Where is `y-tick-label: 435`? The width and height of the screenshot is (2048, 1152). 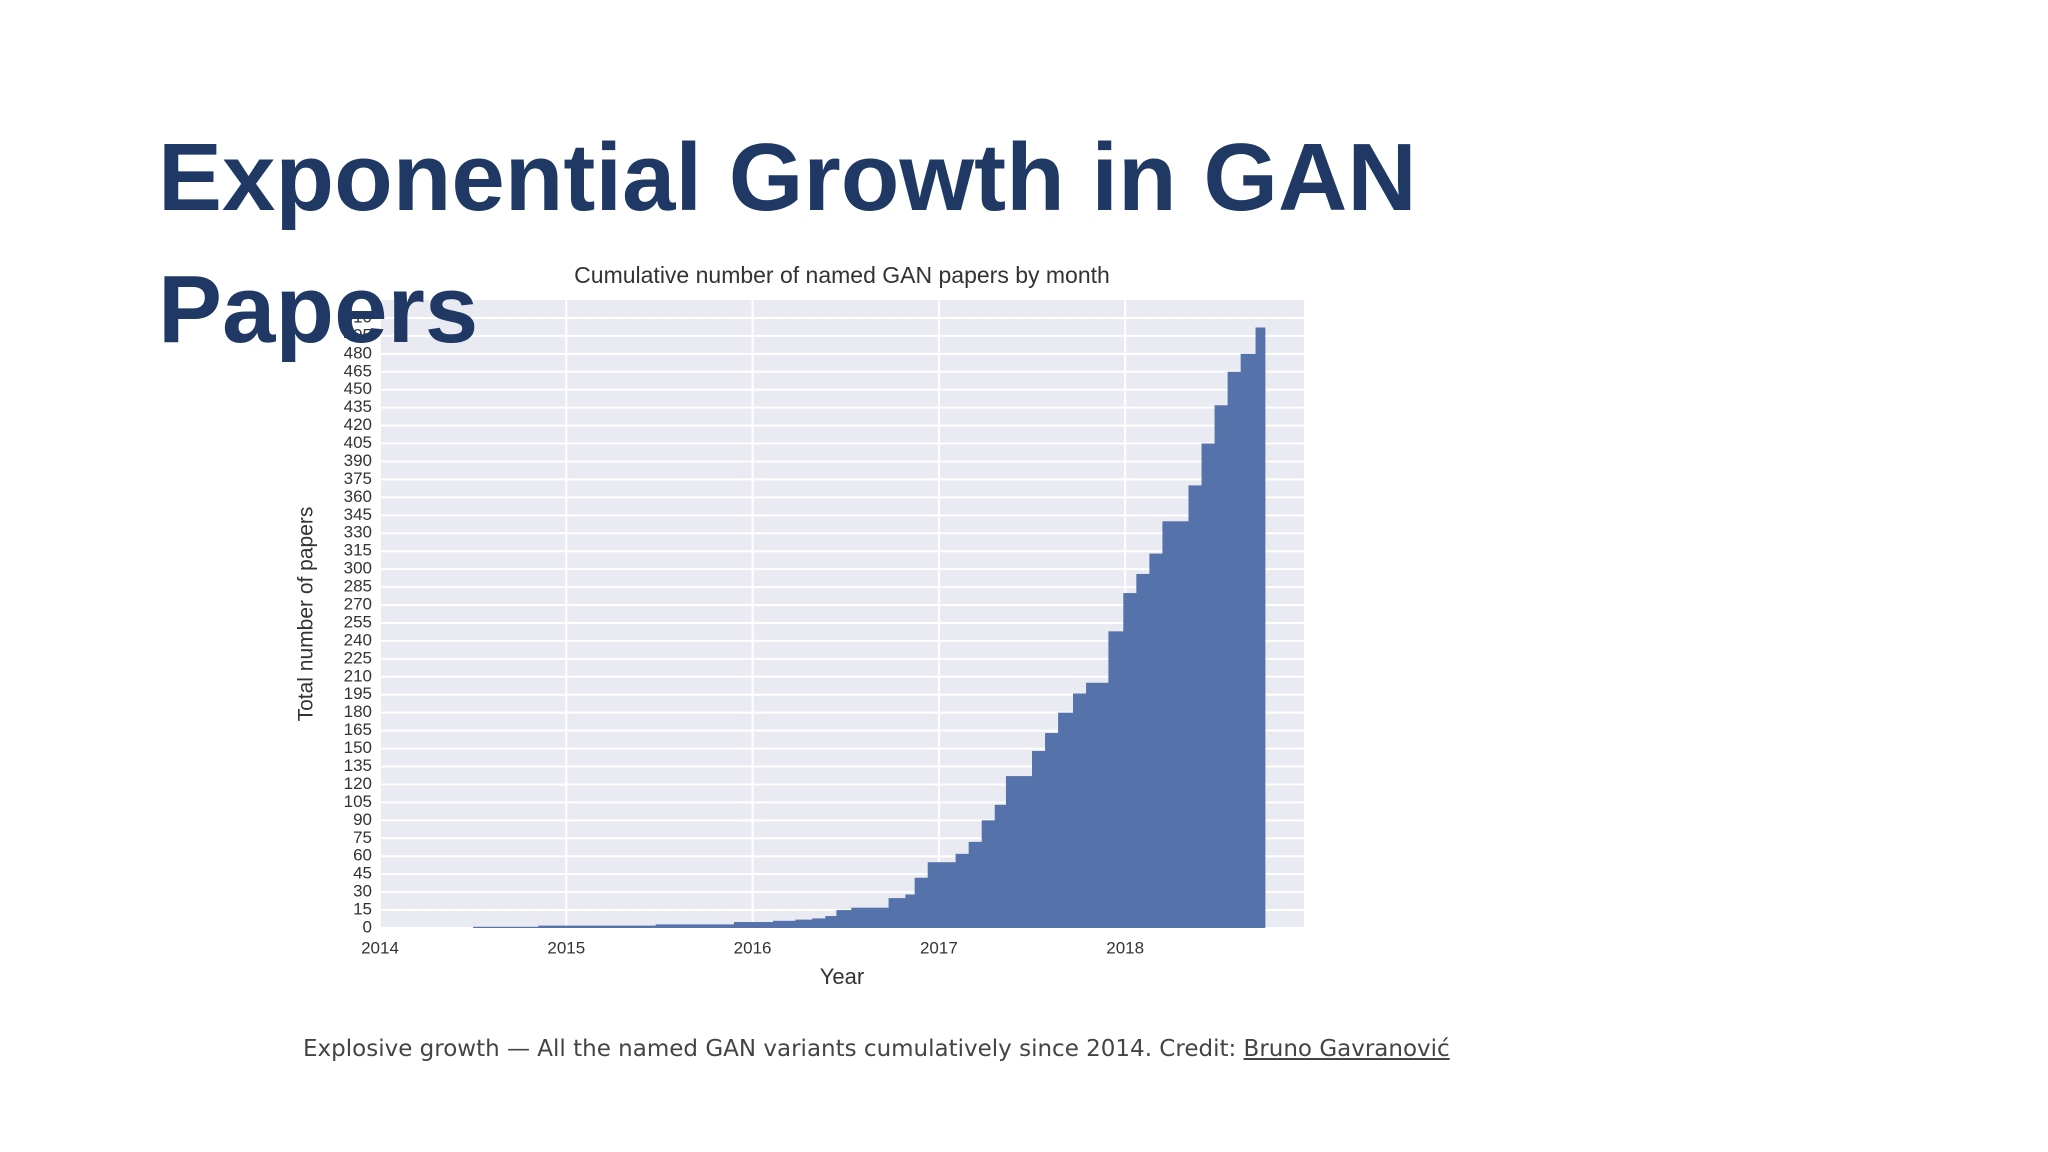
y-tick-label: 435 is located at coordinates (358, 406).